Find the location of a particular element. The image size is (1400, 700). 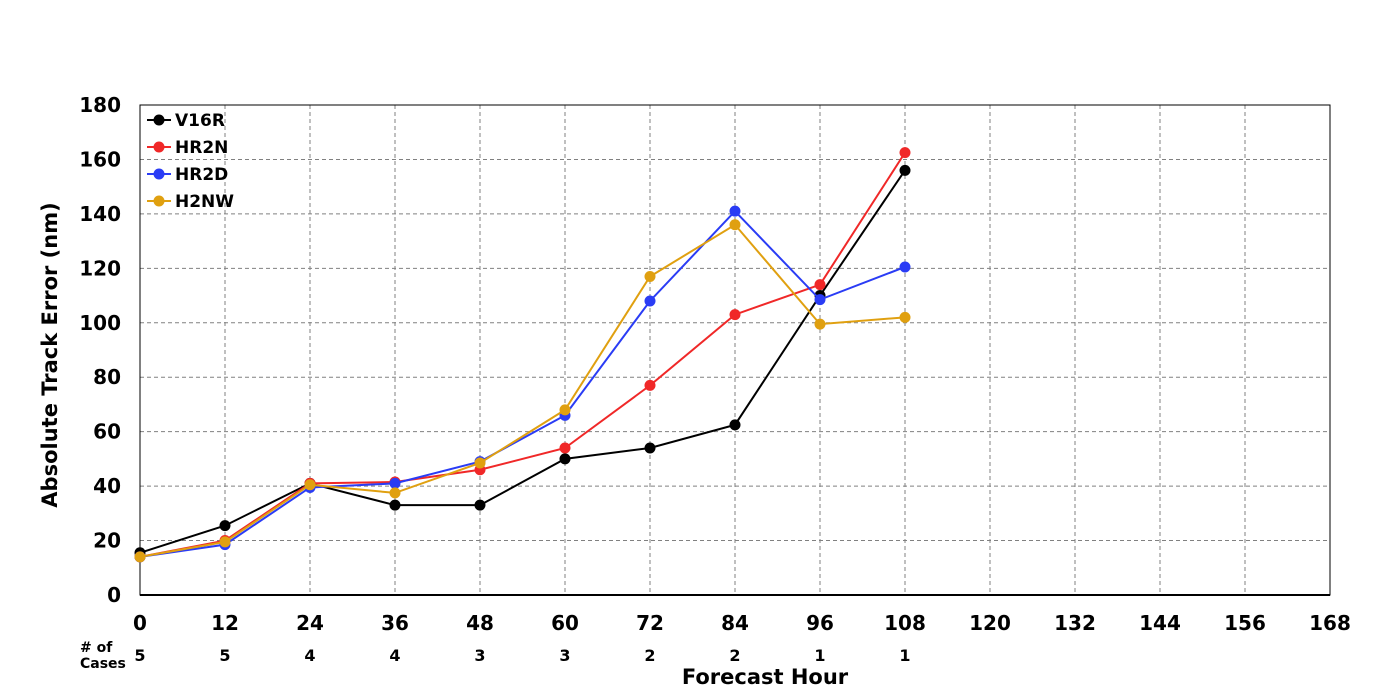

x-axis-title: Forecast Hour is located at coordinates (765, 677).